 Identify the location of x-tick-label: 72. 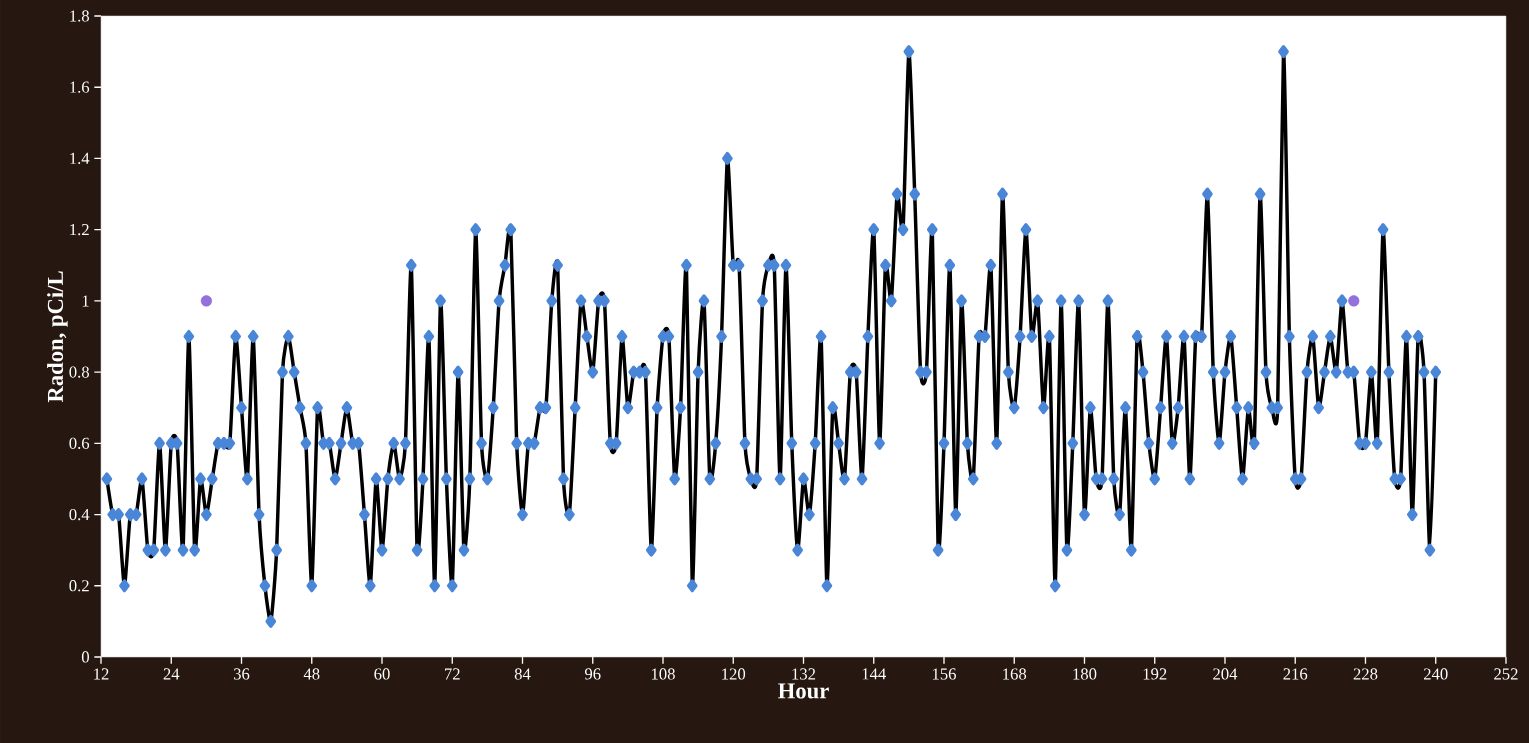
(452, 674).